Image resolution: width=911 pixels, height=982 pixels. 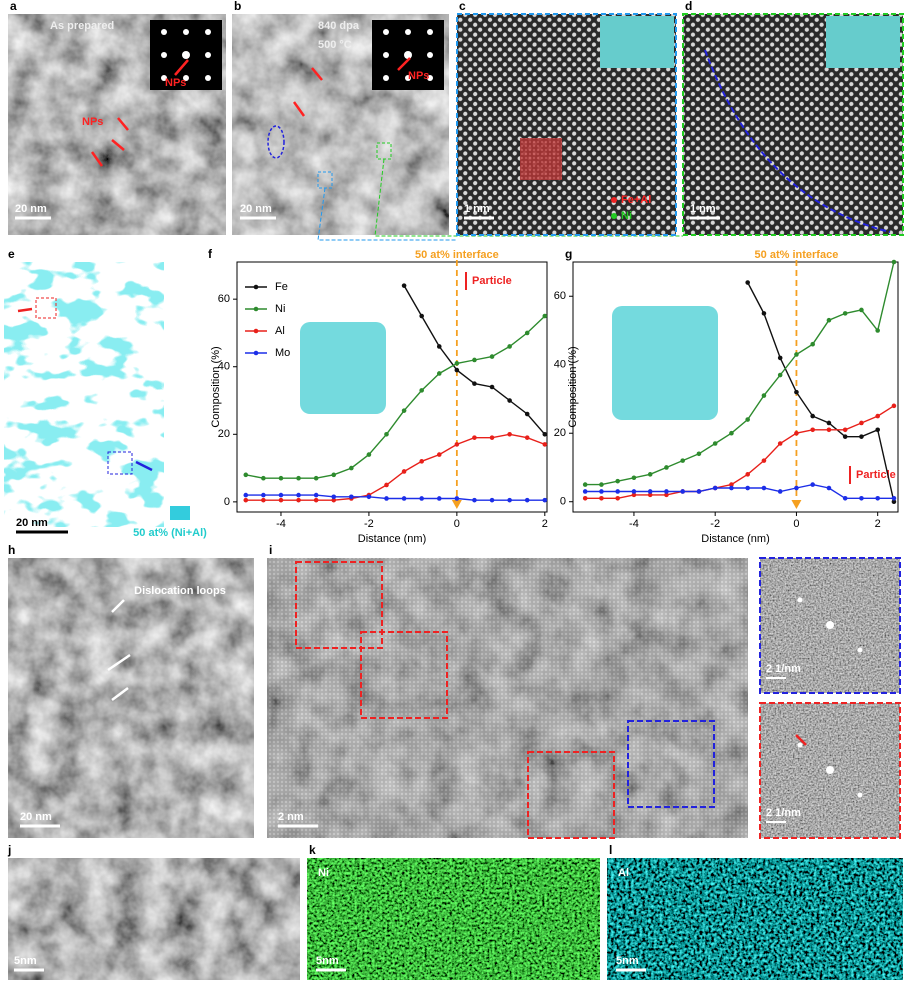 I want to click on x-tick-label: -2, so click(x=715, y=524).